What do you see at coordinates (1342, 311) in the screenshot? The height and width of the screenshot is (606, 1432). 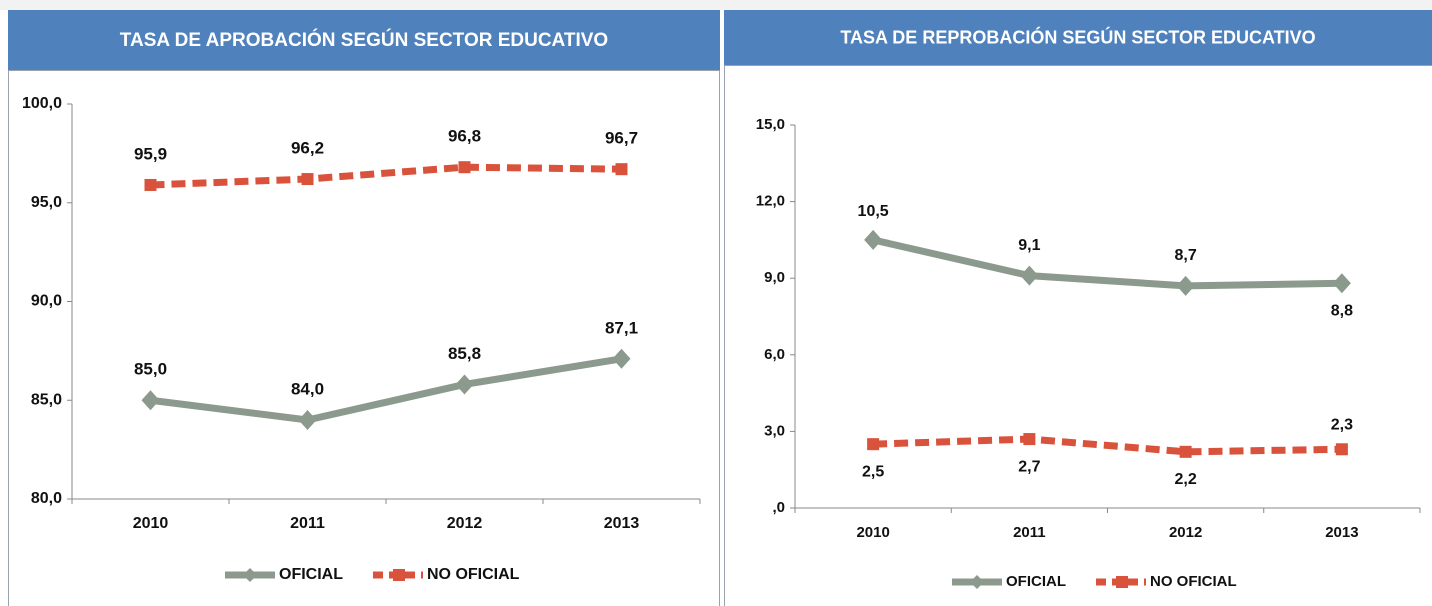 I see `data-label: 8,8` at bounding box center [1342, 311].